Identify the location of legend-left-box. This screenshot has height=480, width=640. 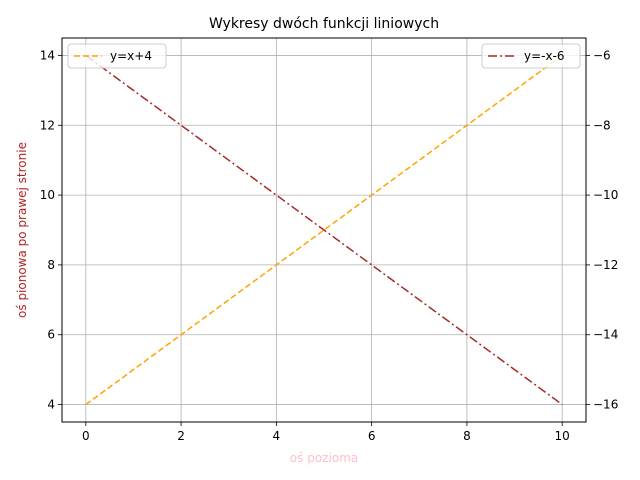
(117, 56).